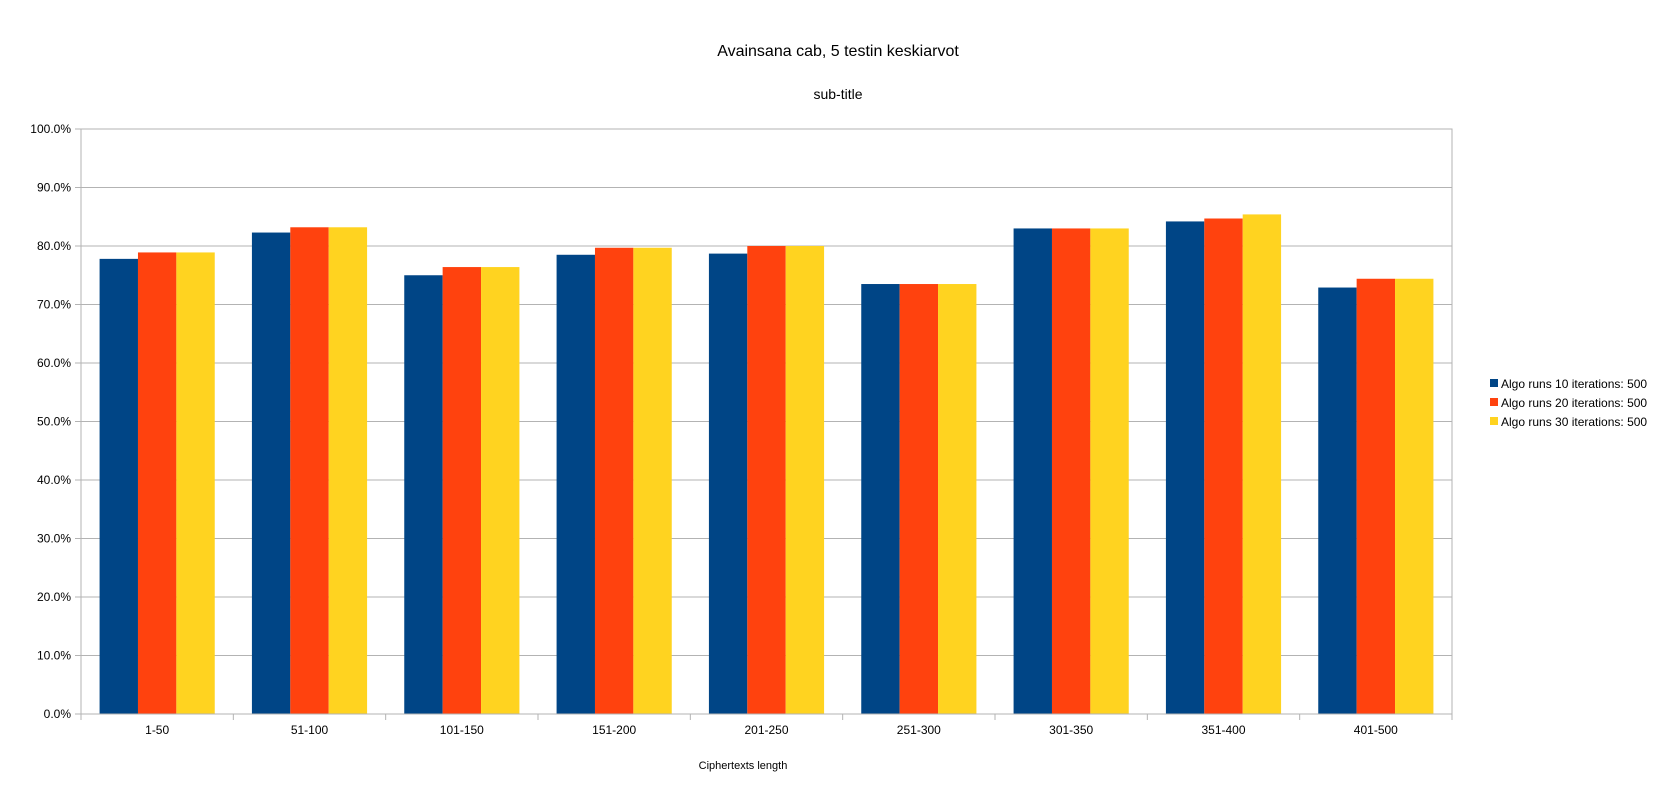  I want to click on y-tick-label: 20.0%, so click(54, 597).